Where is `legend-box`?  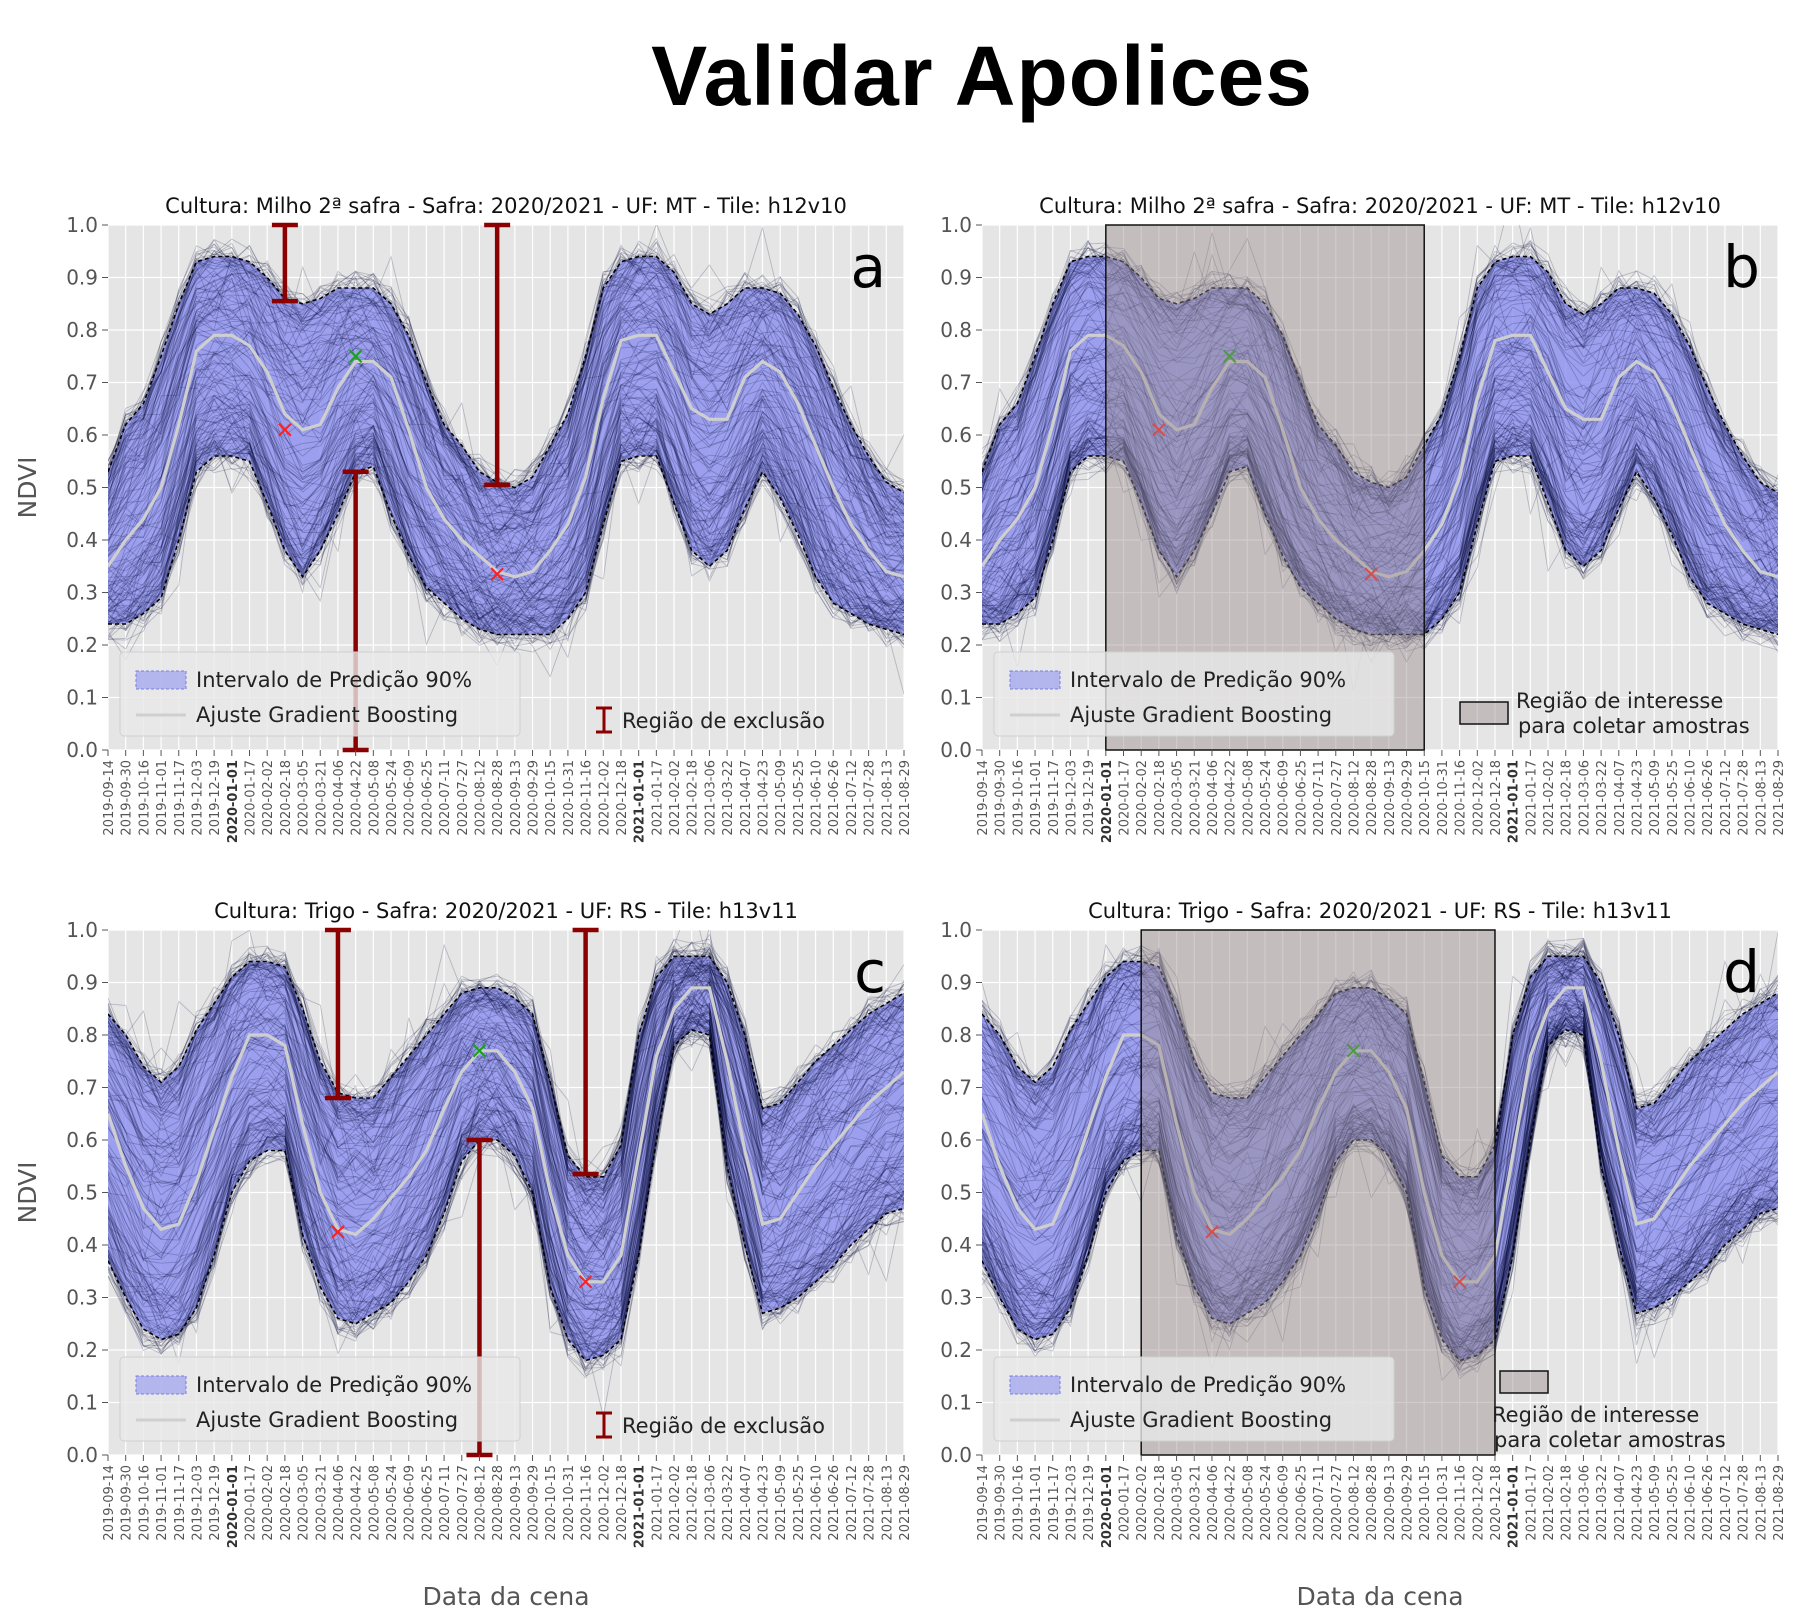 legend-box is located at coordinates (320, 694).